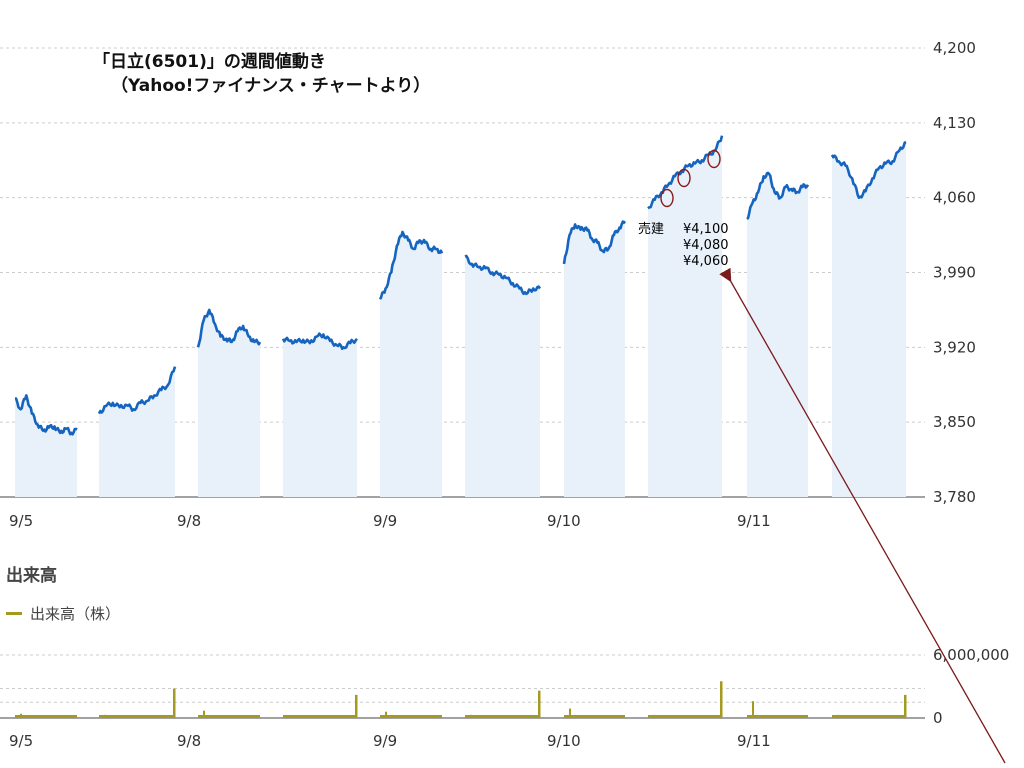 This screenshot has height=768, width=1024. Describe the element at coordinates (385, 741) in the screenshot. I see `volume-x-tick-label: 9/9` at that location.